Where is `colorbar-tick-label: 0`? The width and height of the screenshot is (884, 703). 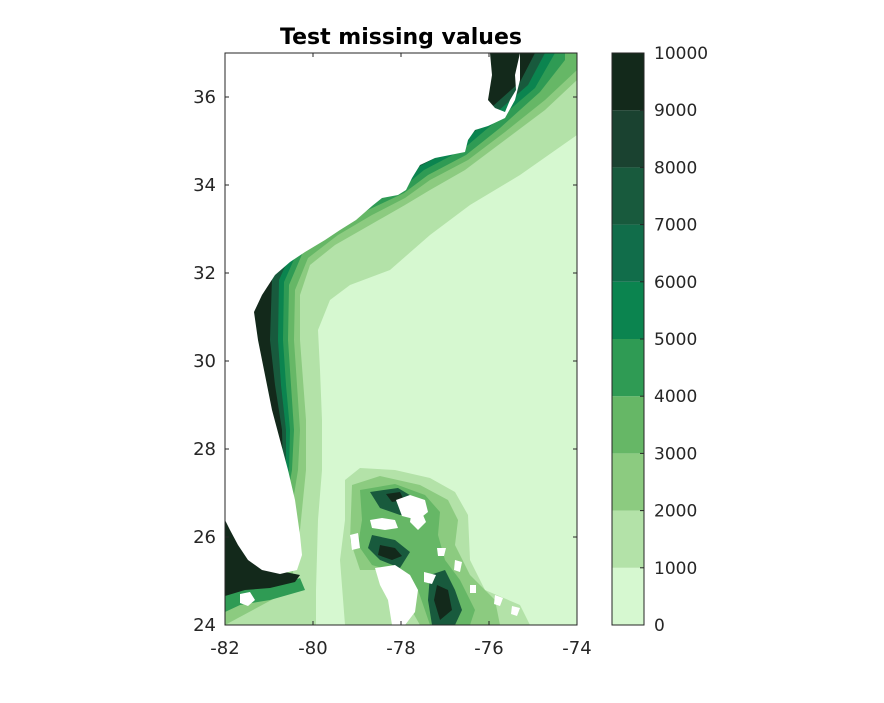
colorbar-tick-label: 0 is located at coordinates (659, 626).